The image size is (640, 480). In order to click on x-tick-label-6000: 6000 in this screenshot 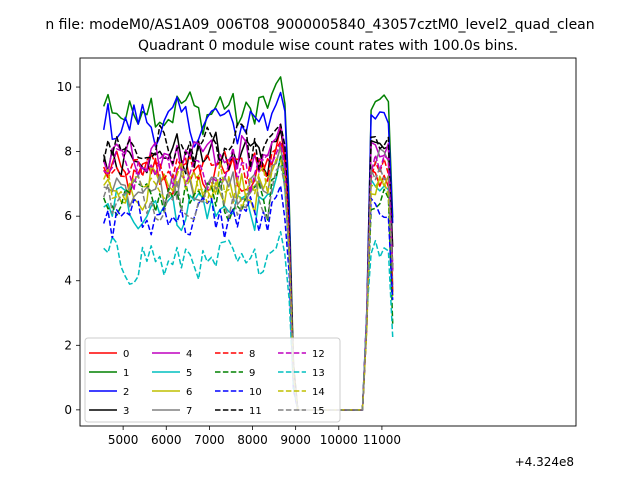, I will do `click(166, 440)`.